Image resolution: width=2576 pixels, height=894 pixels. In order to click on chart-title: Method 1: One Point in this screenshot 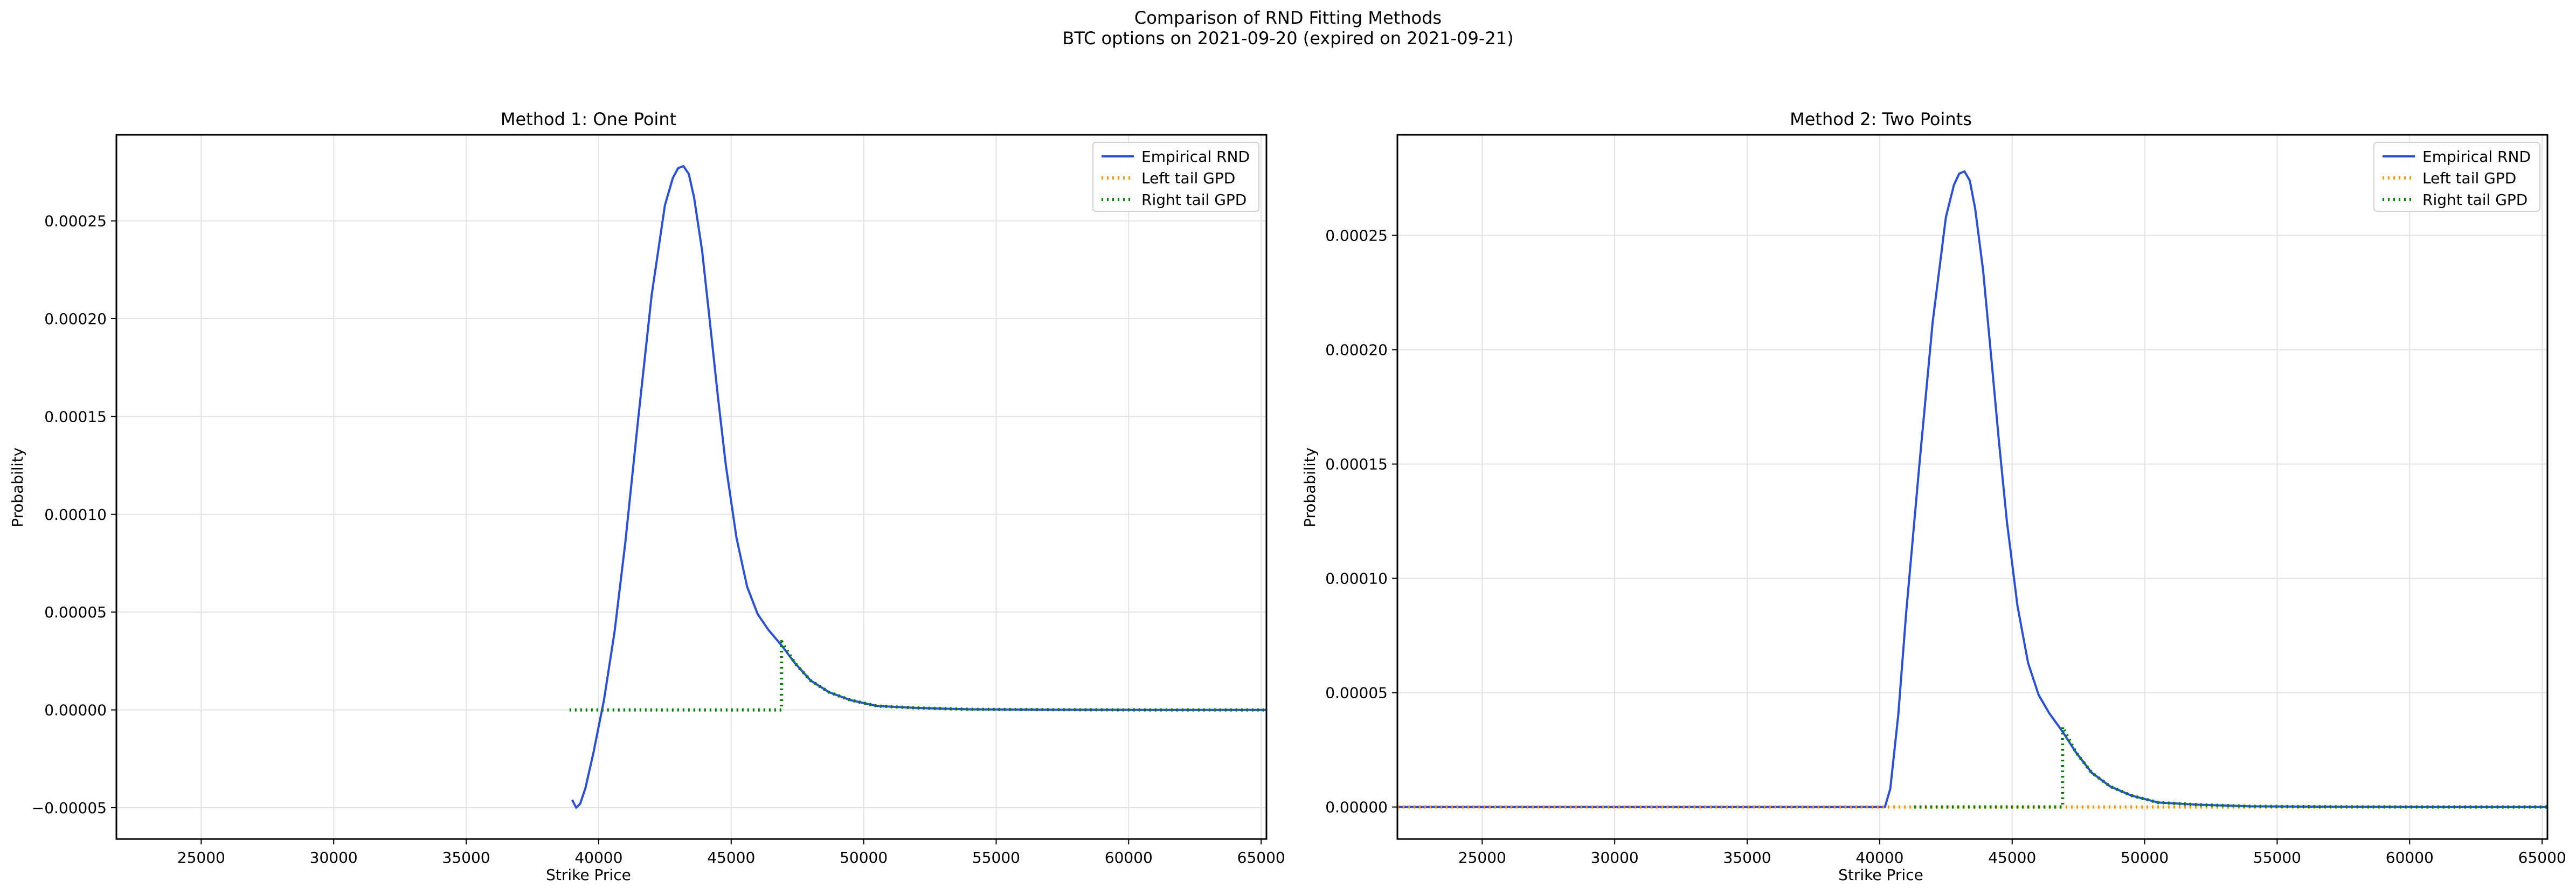, I will do `click(589, 119)`.